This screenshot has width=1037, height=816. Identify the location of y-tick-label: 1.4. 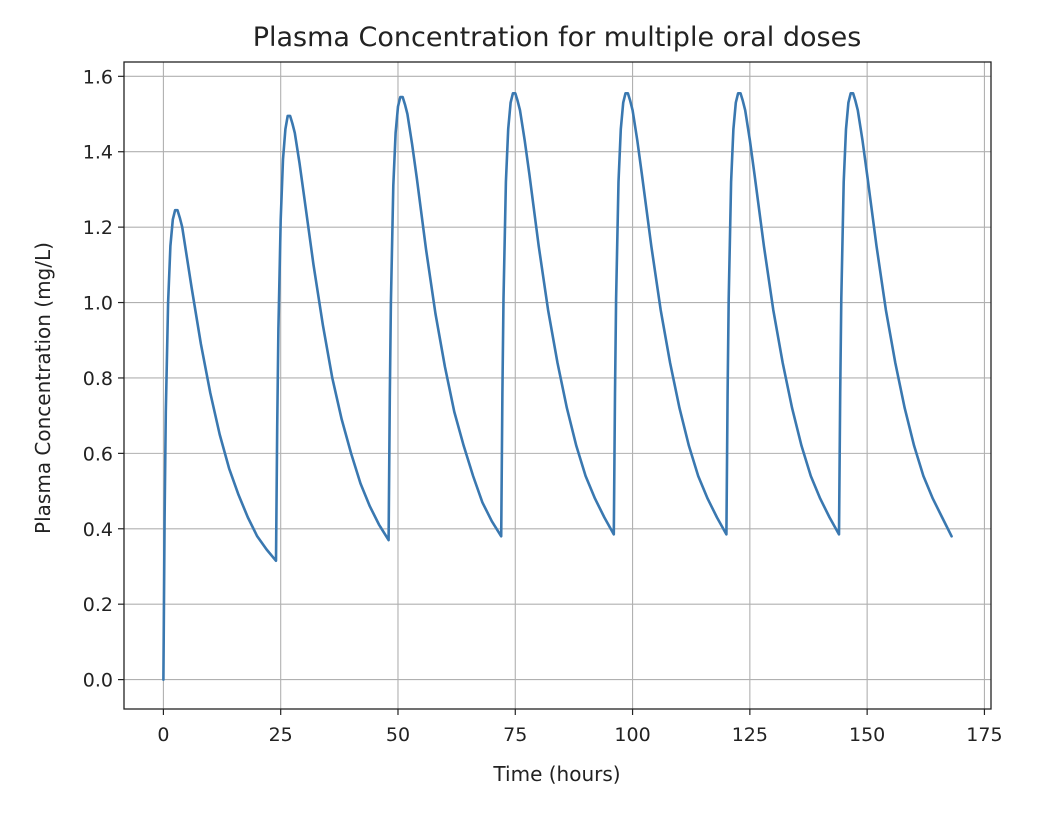
(98, 153).